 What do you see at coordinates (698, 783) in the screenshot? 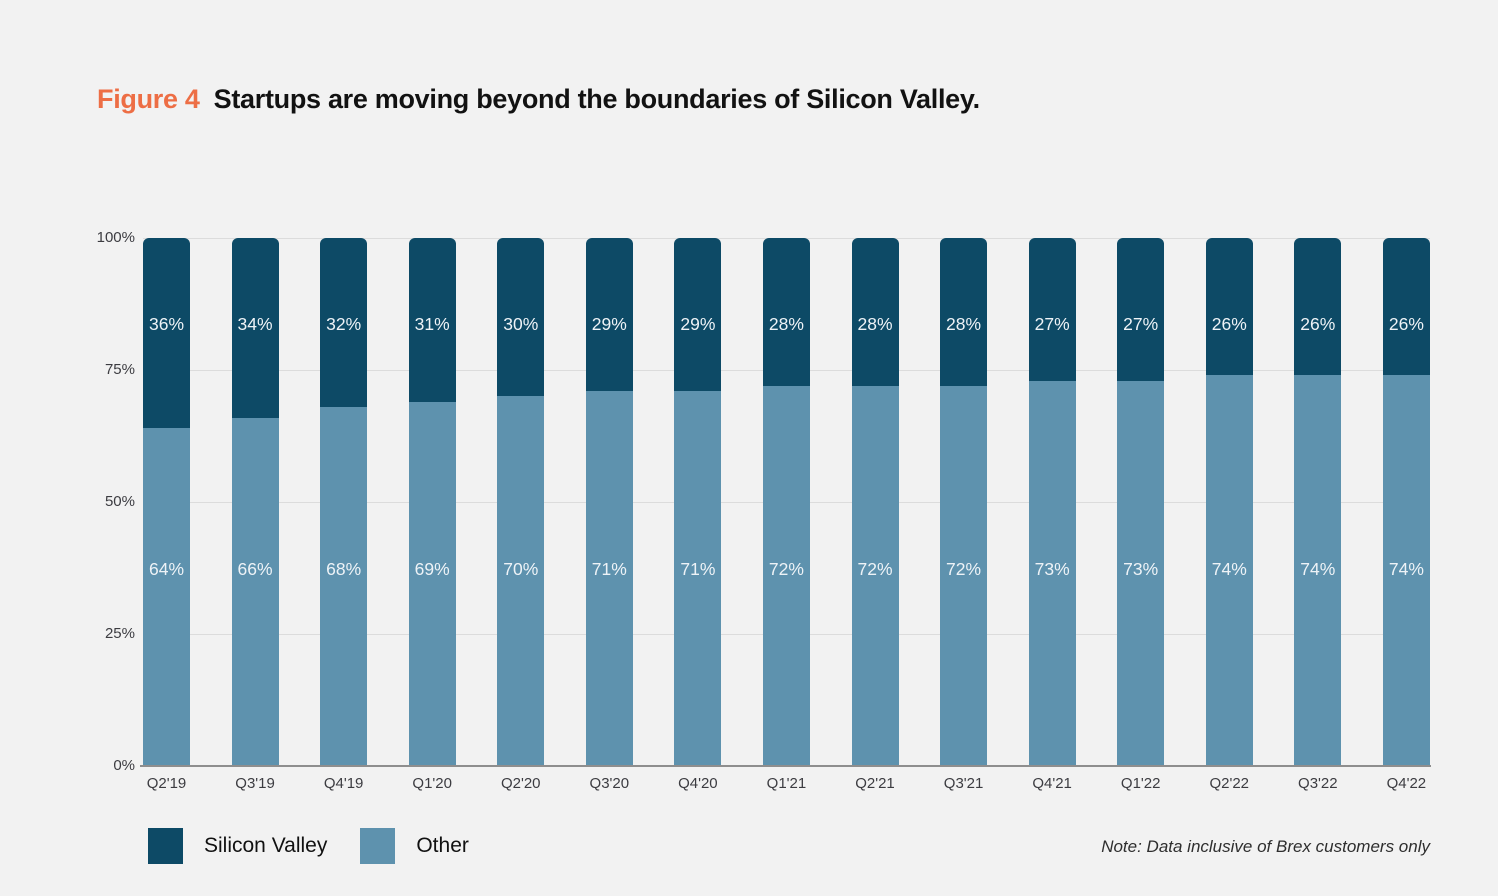
I see `x-axis-tick-label: Q4'20` at bounding box center [698, 783].